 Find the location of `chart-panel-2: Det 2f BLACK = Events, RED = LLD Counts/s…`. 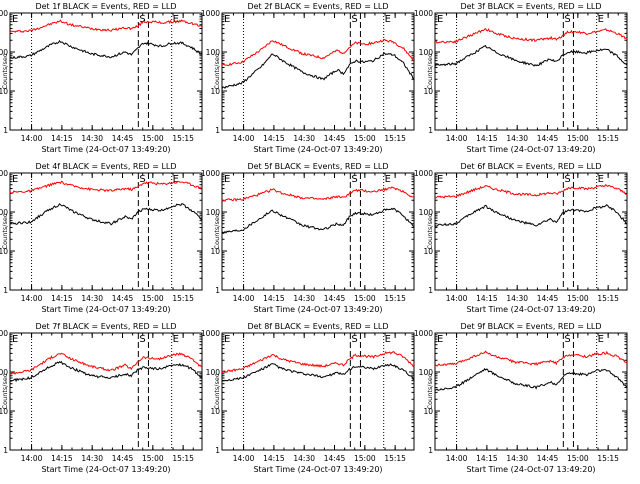

chart-panel-2: Det 2f BLACK = Events, RED = LLD Counts/s… is located at coordinates (308, 78).